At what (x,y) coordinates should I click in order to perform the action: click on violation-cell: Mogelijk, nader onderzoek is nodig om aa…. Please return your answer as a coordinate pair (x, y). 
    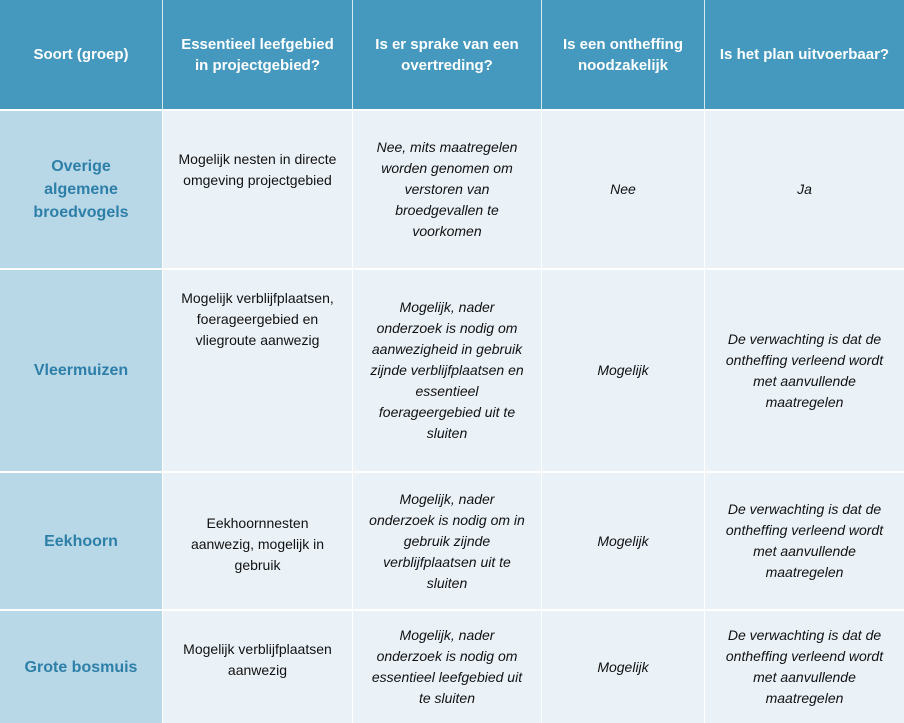
    Looking at the image, I should click on (447, 369).